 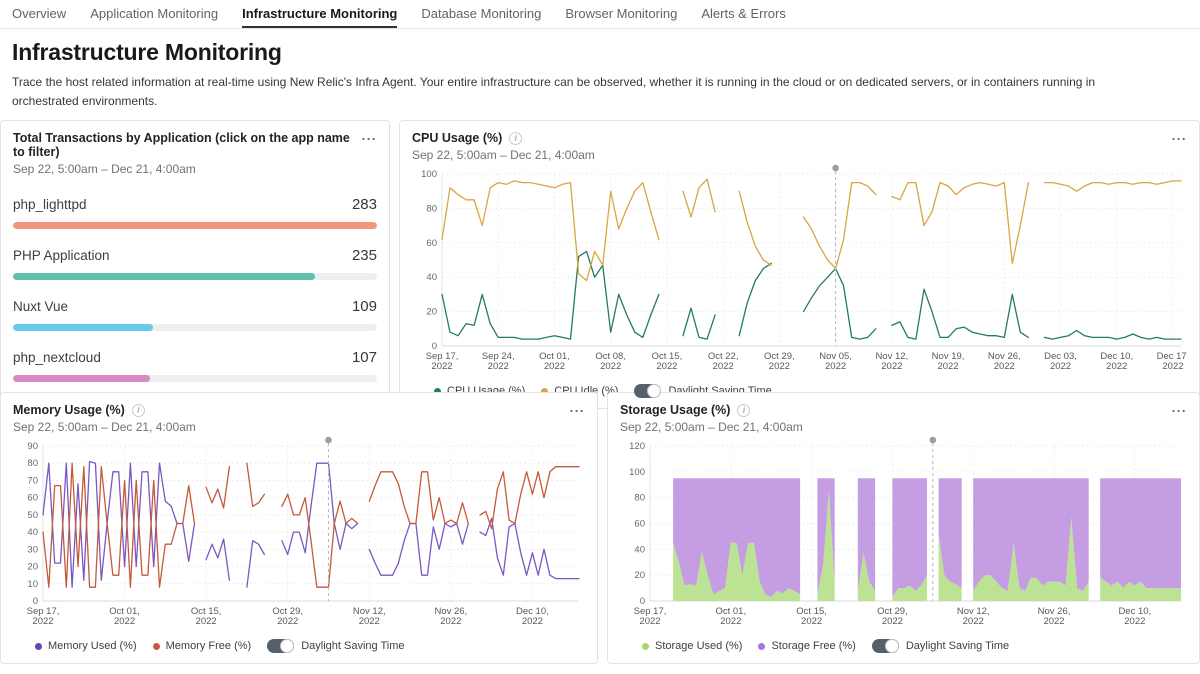 I want to click on app-name-link: php_nextcloud, so click(x=57, y=358).